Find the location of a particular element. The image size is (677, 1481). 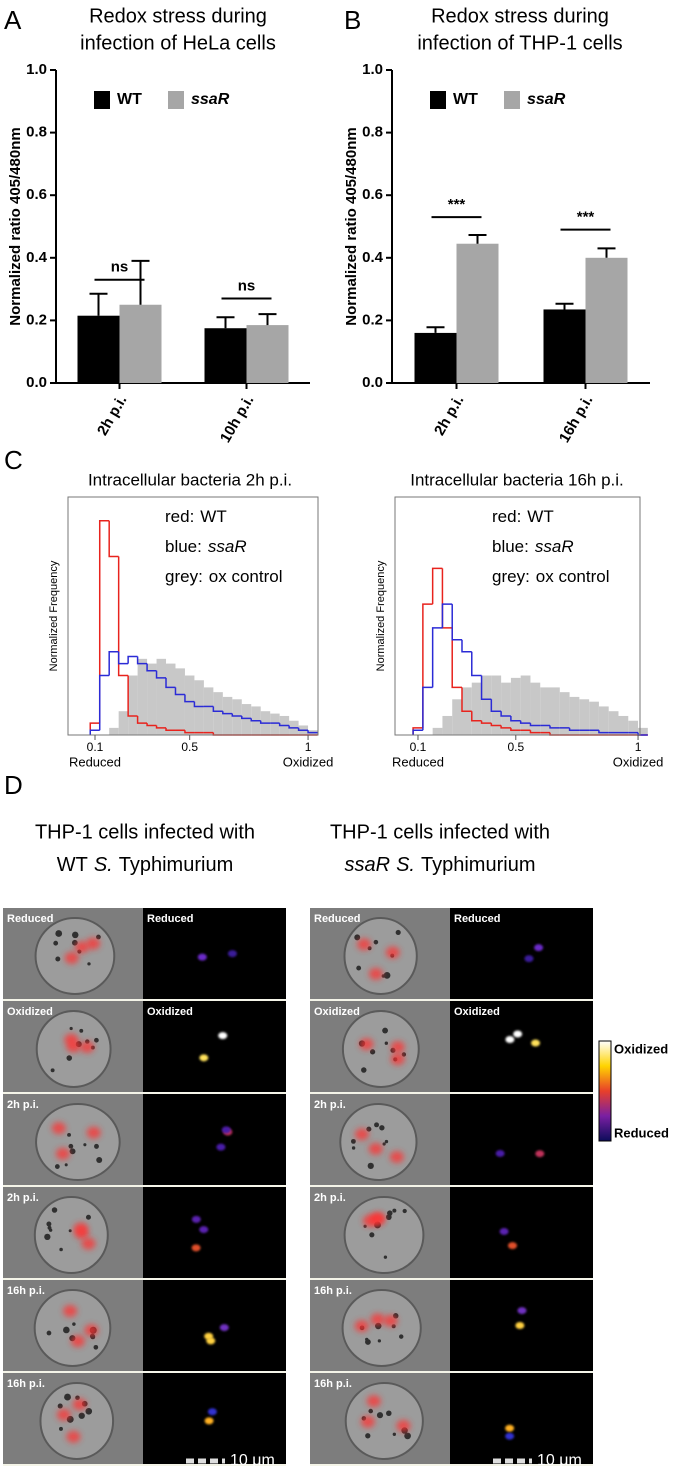

legend-entry: grey: ox control is located at coordinates (551, 576).